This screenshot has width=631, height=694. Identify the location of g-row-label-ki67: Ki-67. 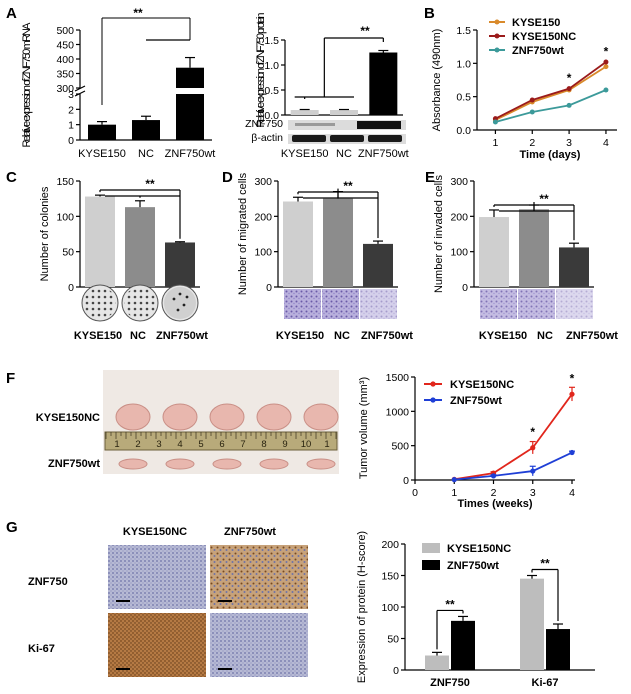
(41, 649).